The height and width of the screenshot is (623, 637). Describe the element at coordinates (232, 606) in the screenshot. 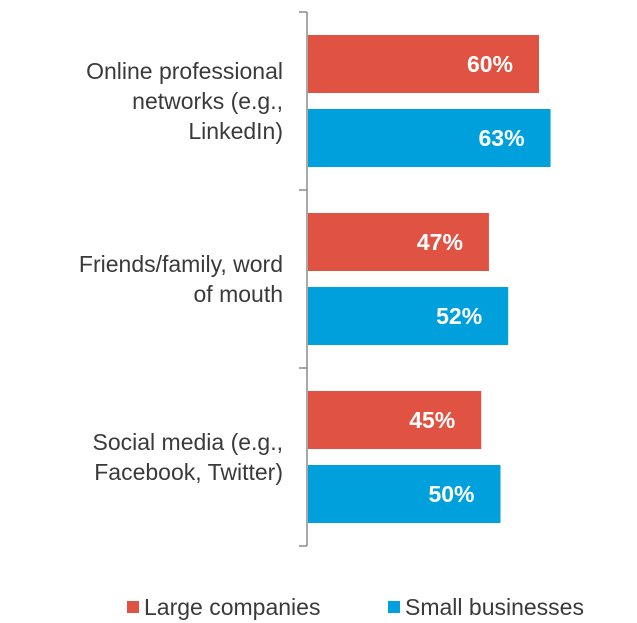

I see `legend-label-large-companies: Large companies` at that location.